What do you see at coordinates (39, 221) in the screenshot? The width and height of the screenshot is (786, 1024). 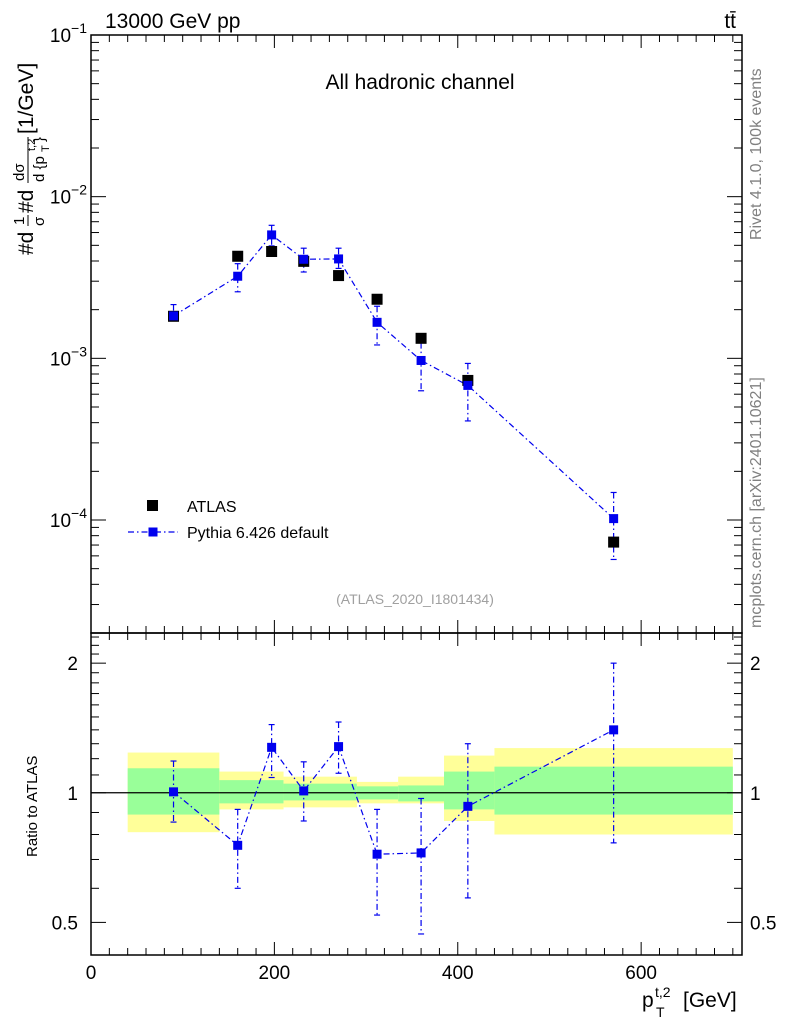 I see `svg-text: σ` at bounding box center [39, 221].